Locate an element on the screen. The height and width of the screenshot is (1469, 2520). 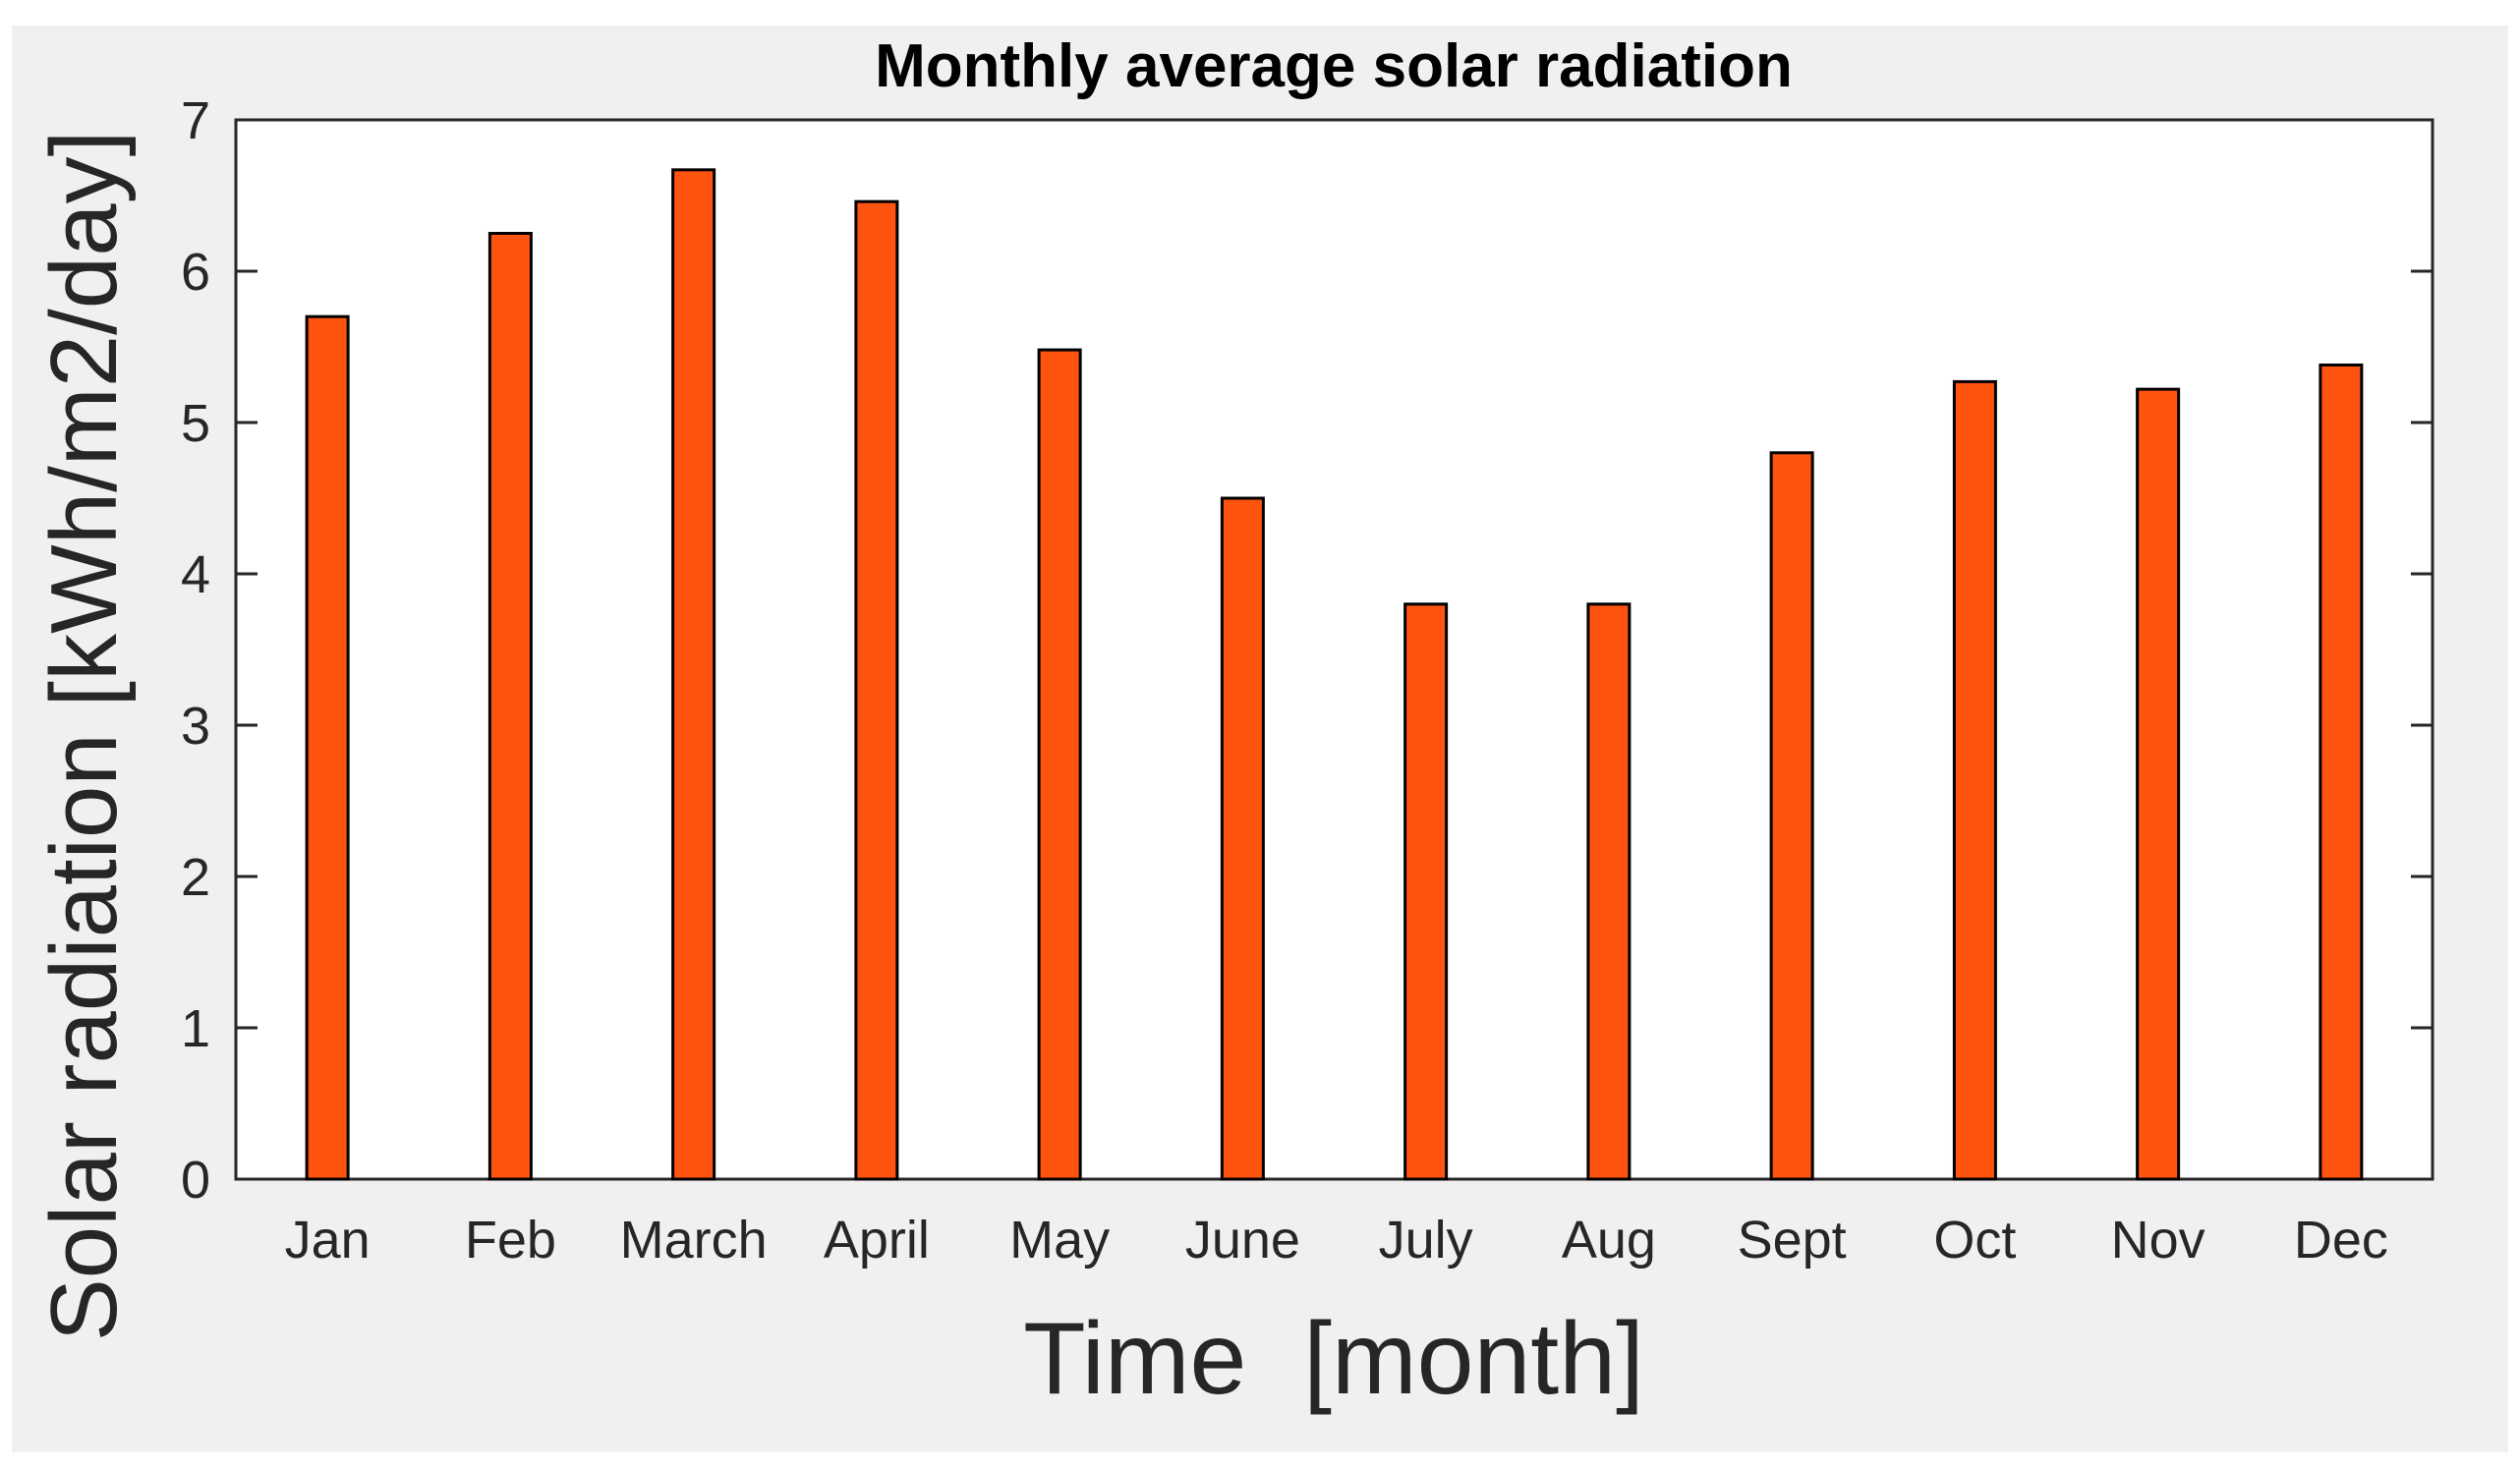
y-tick-label: 0 is located at coordinates (195, 1180).